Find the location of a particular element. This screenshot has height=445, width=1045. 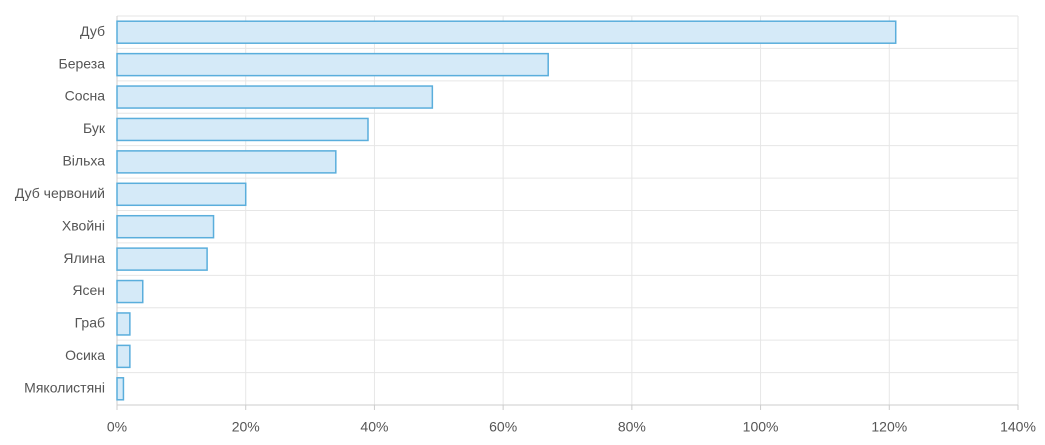

y-tick-label: Вільха is located at coordinates (83, 161).